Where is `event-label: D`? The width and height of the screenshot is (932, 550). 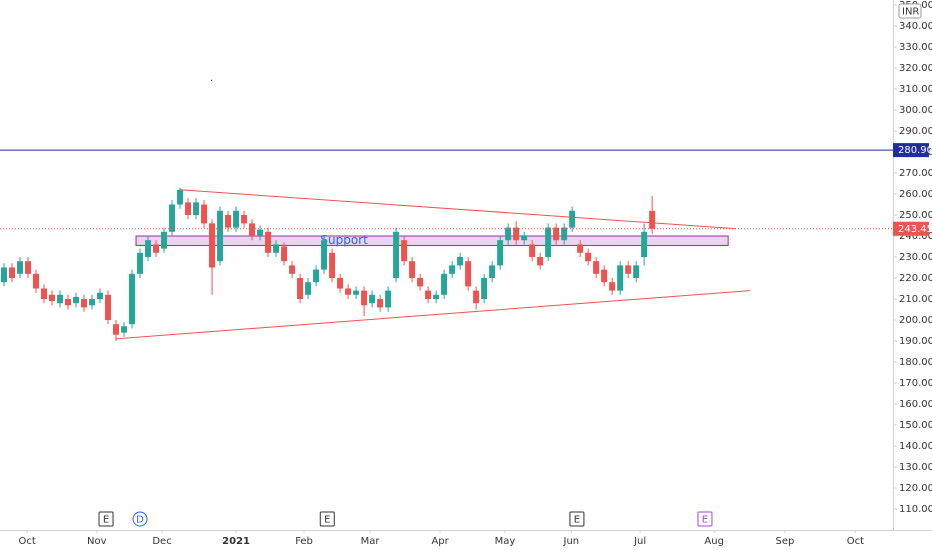
event-label: D is located at coordinates (140, 520).